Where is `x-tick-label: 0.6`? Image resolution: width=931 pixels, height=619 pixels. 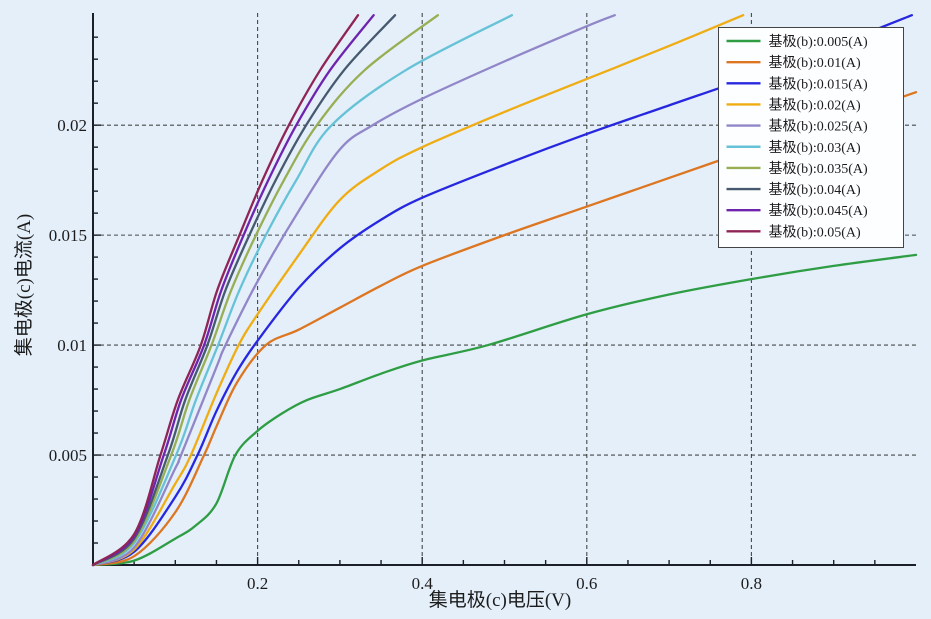 x-tick-label: 0.6 is located at coordinates (586, 583).